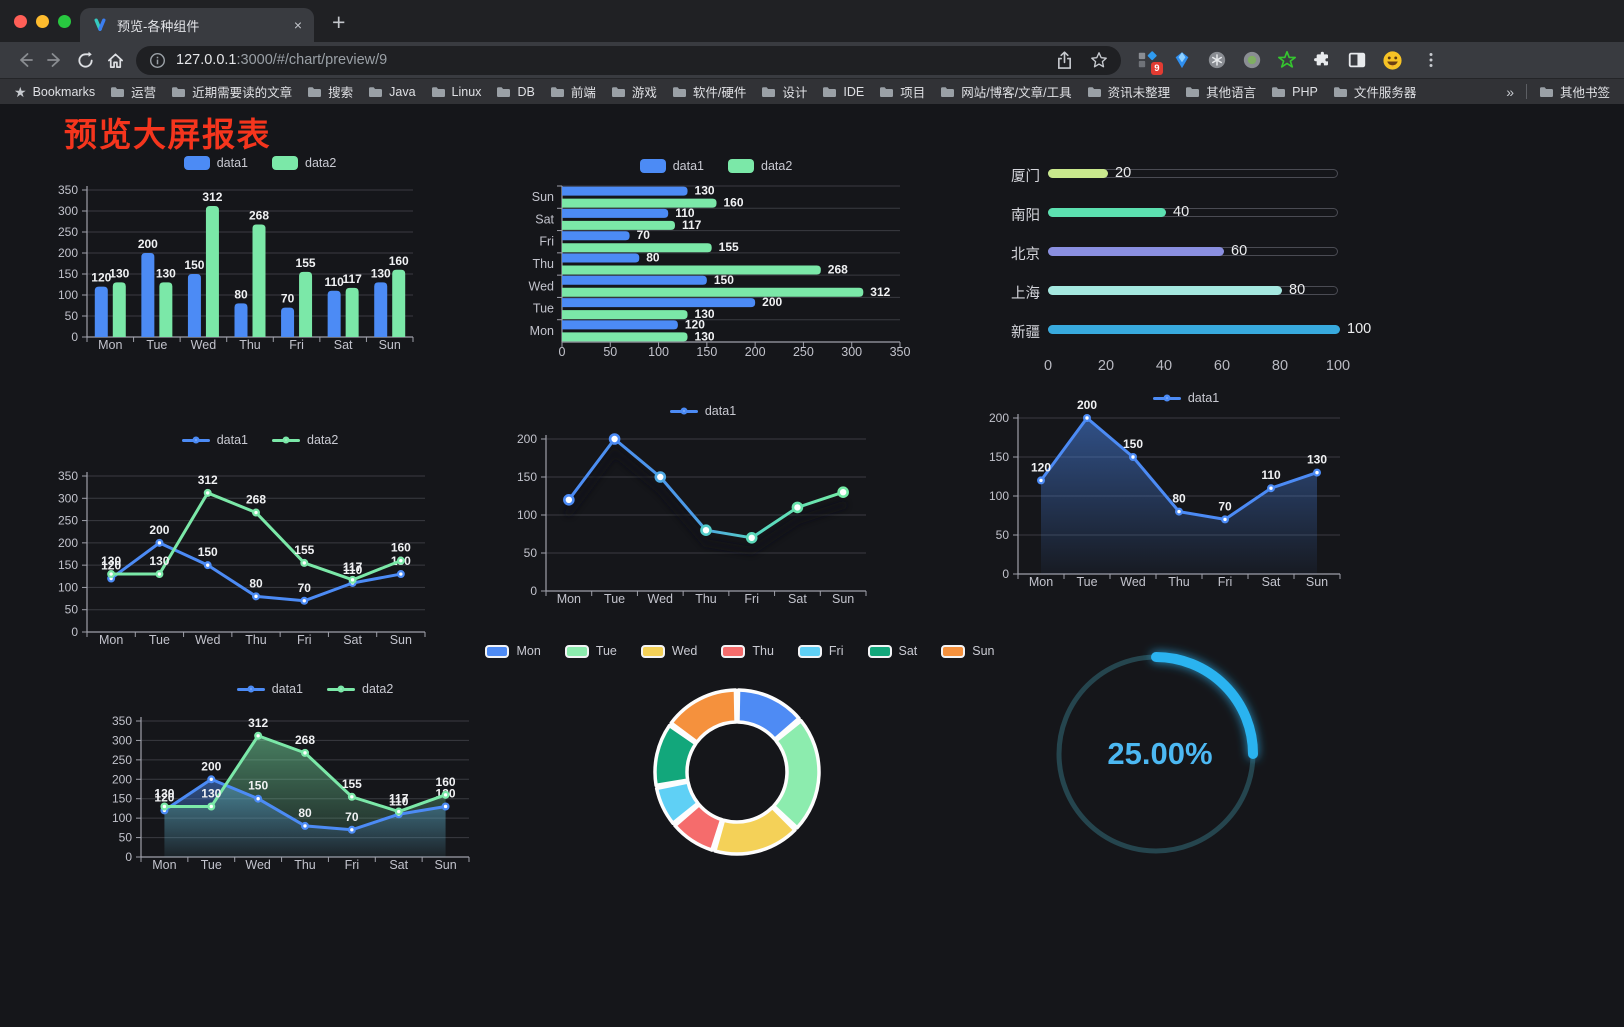 The height and width of the screenshot is (1027, 1624). Describe the element at coordinates (231, 91) in the screenshot. I see `bookmark-folder: 近期需要读的文章` at that location.